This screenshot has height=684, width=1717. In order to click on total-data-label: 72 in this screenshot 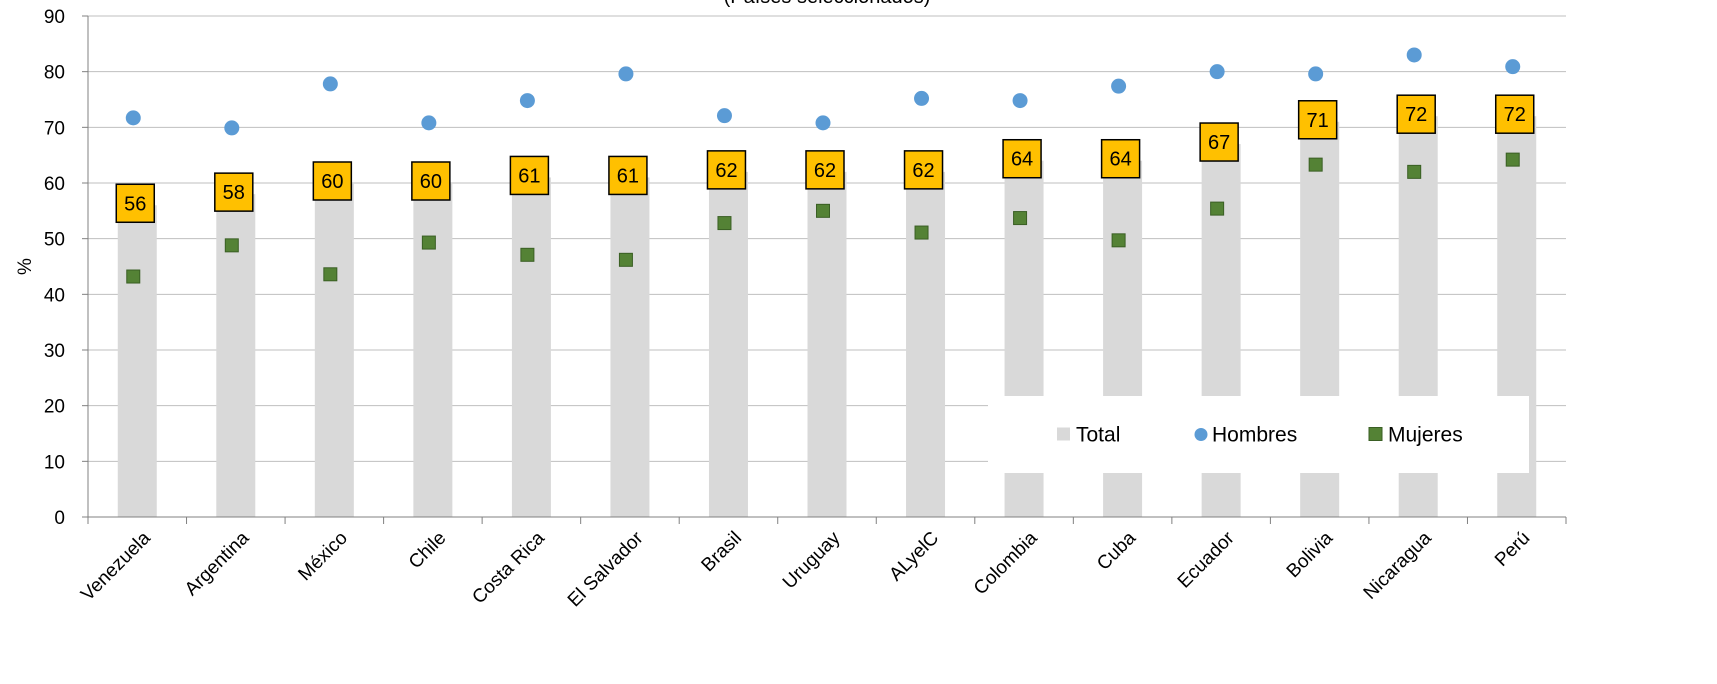, I will do `click(1515, 115)`.